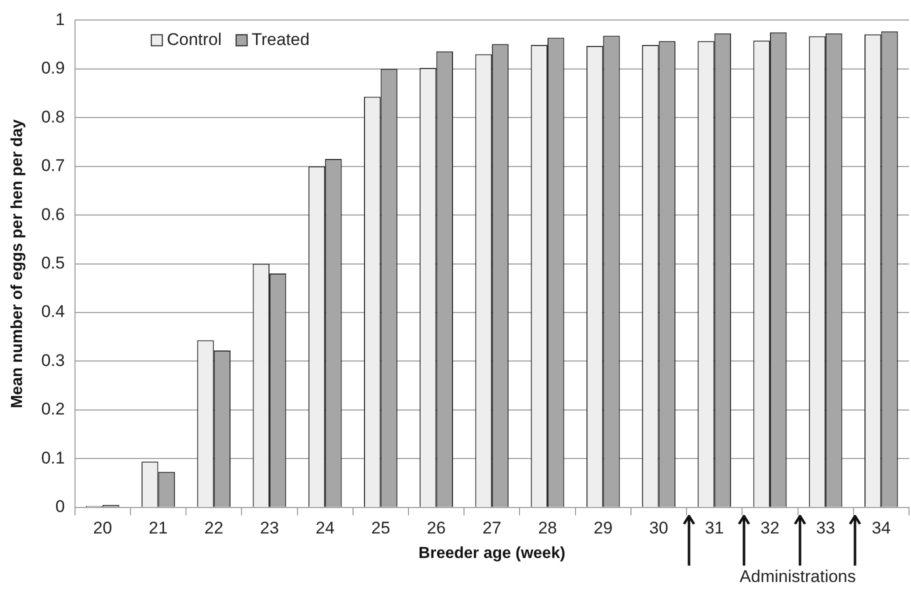 This screenshot has height=589, width=911. I want to click on y-tick-label: 0.7, so click(53, 166).